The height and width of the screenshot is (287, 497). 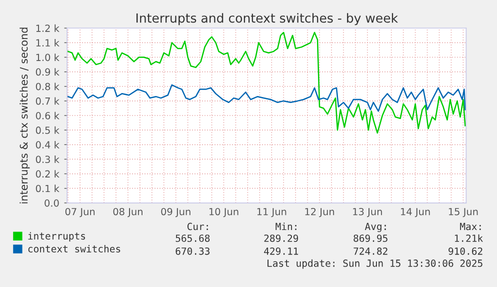 What do you see at coordinates (48, 188) in the screenshot?
I see `y-tick-label: 0.1 k` at bounding box center [48, 188].